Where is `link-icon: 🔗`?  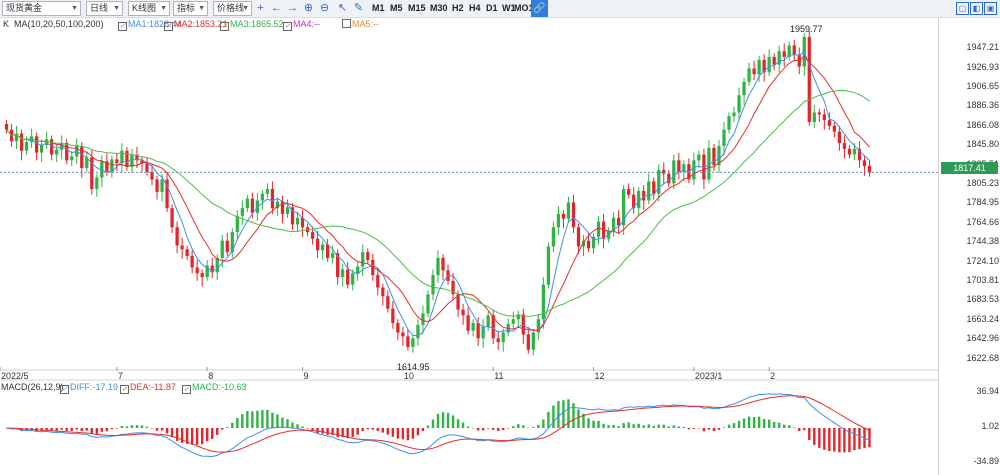 link-icon: 🔗 is located at coordinates (539, 8).